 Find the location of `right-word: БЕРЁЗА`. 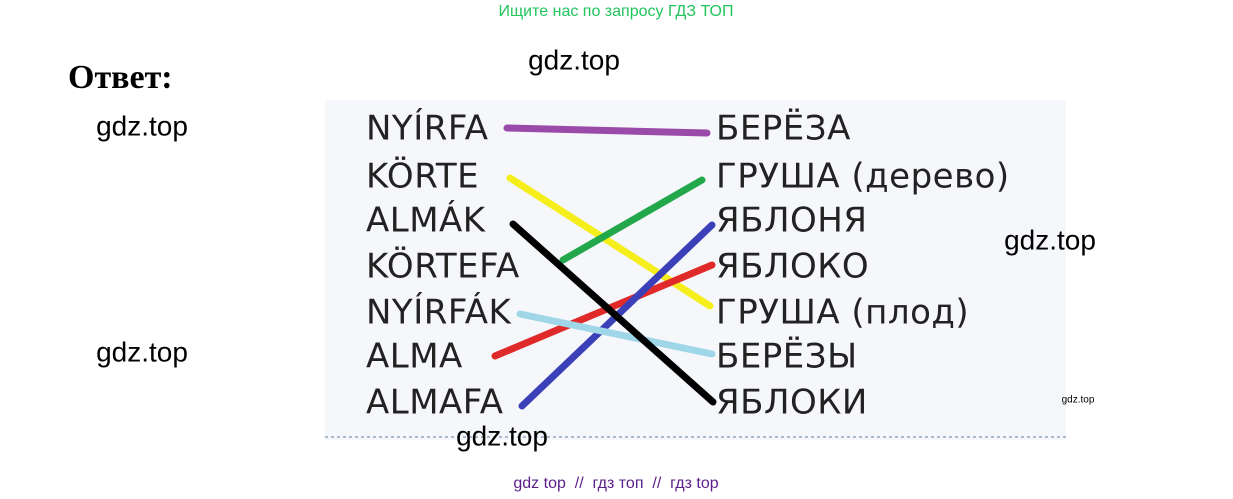

right-word: БЕРЁЗА is located at coordinates (783, 129).